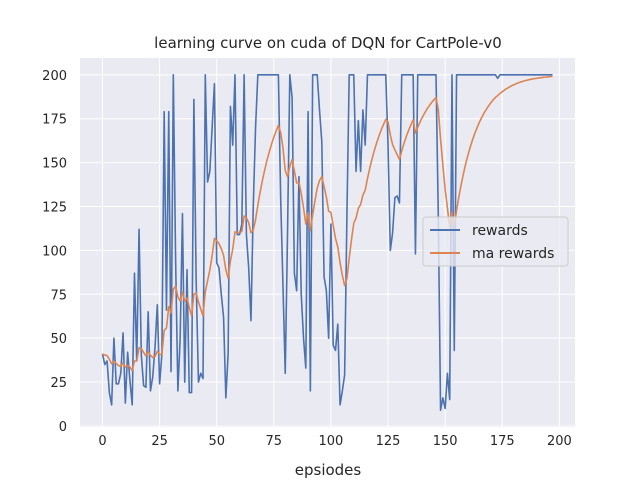 This screenshot has height=484, width=640. Describe the element at coordinates (445, 441) in the screenshot. I see `x-tick-label: 150` at that location.